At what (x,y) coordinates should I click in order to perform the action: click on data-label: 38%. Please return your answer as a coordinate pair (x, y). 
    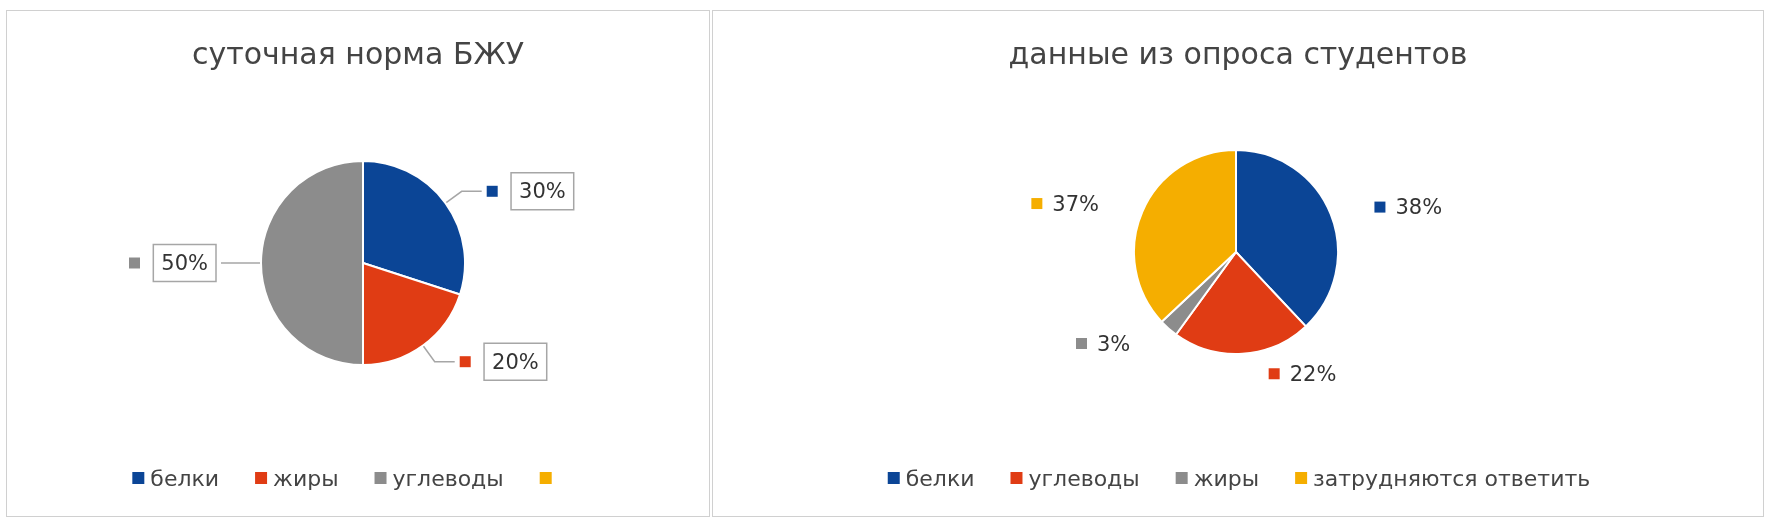
    Looking at the image, I should click on (1419, 207).